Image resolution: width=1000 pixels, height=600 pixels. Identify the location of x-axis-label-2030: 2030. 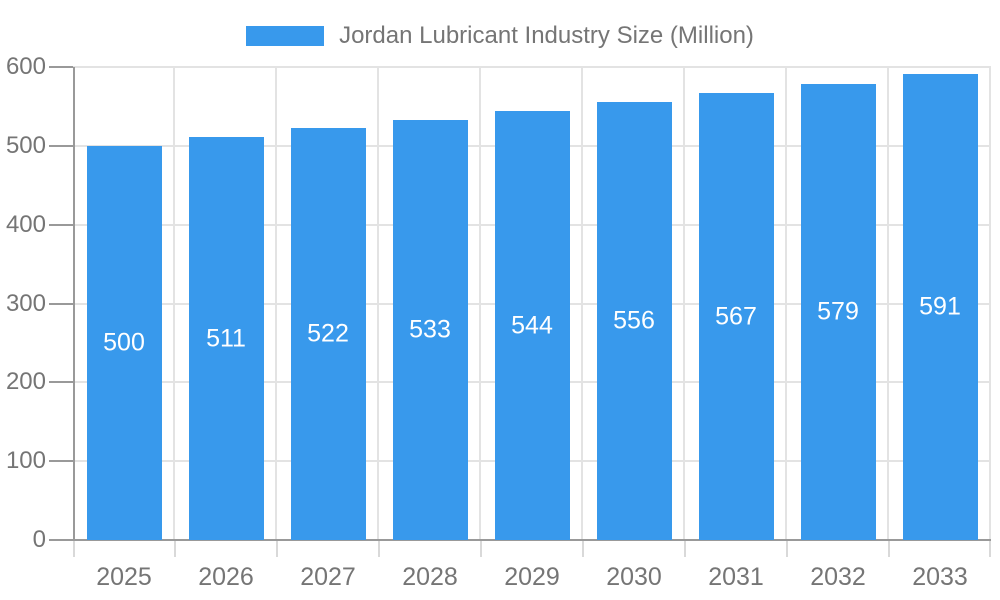
(634, 577).